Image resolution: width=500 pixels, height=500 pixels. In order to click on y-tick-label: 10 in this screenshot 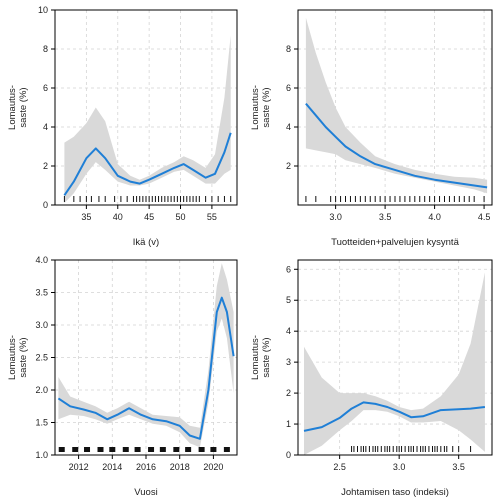, I will do `click(43, 10)`.